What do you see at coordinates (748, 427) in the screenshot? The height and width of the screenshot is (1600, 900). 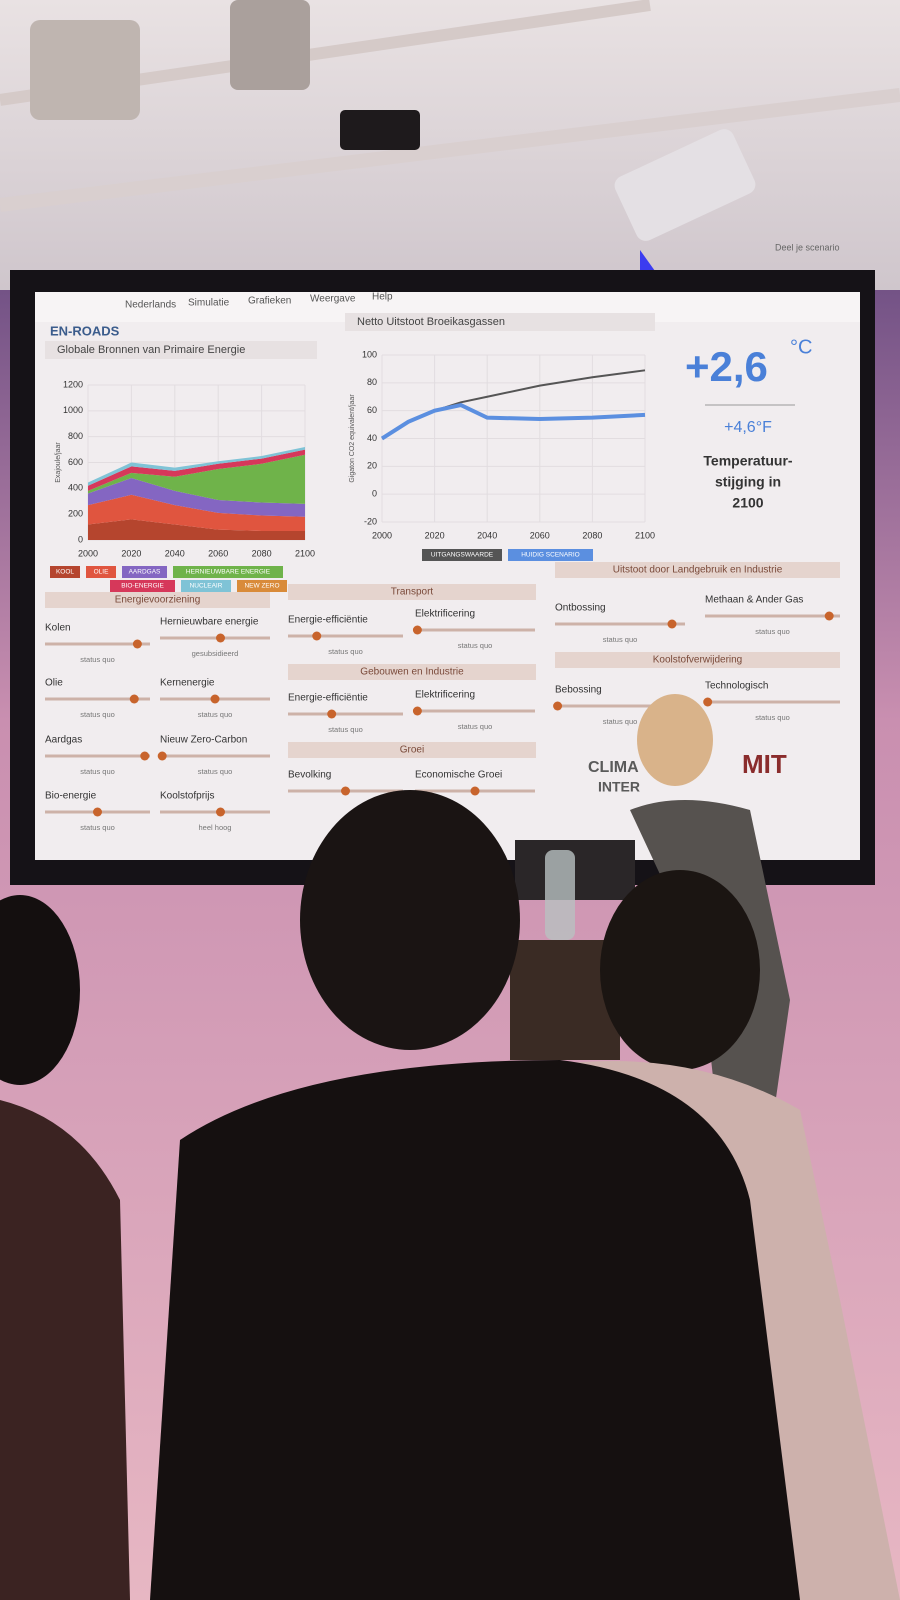 I see `temperature-fahrenheit: +4,6°F` at bounding box center [748, 427].